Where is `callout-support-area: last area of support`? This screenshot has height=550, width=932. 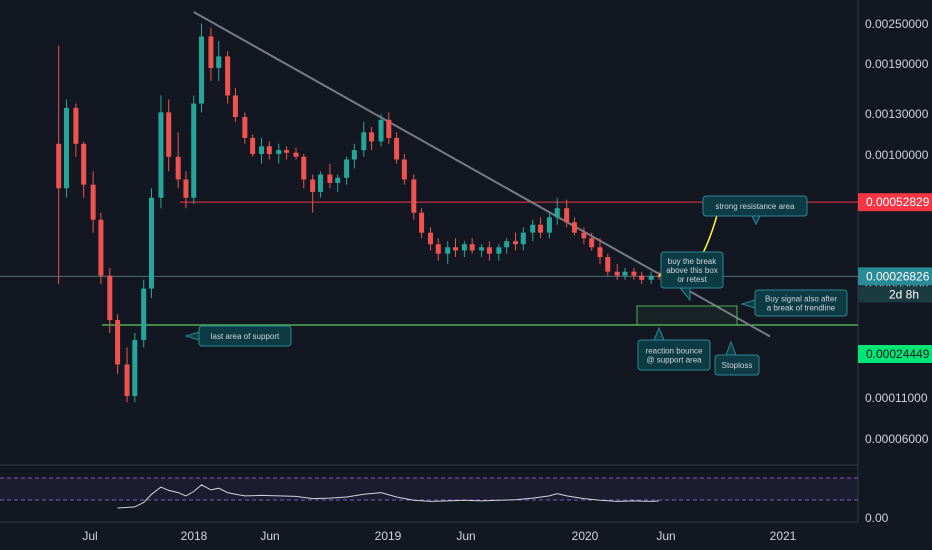
callout-support-area: last area of support is located at coordinates (238, 336).